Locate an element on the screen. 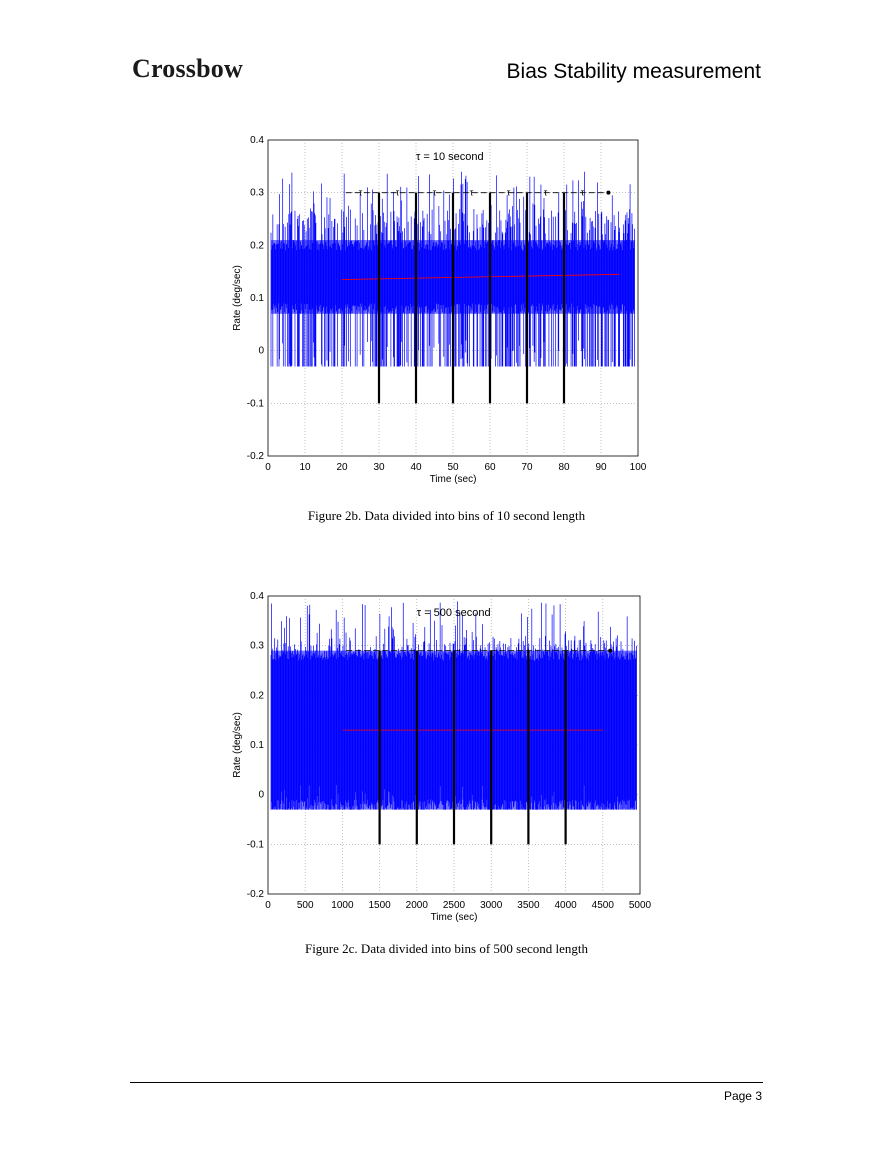  mean-line is located at coordinates (480, 276).